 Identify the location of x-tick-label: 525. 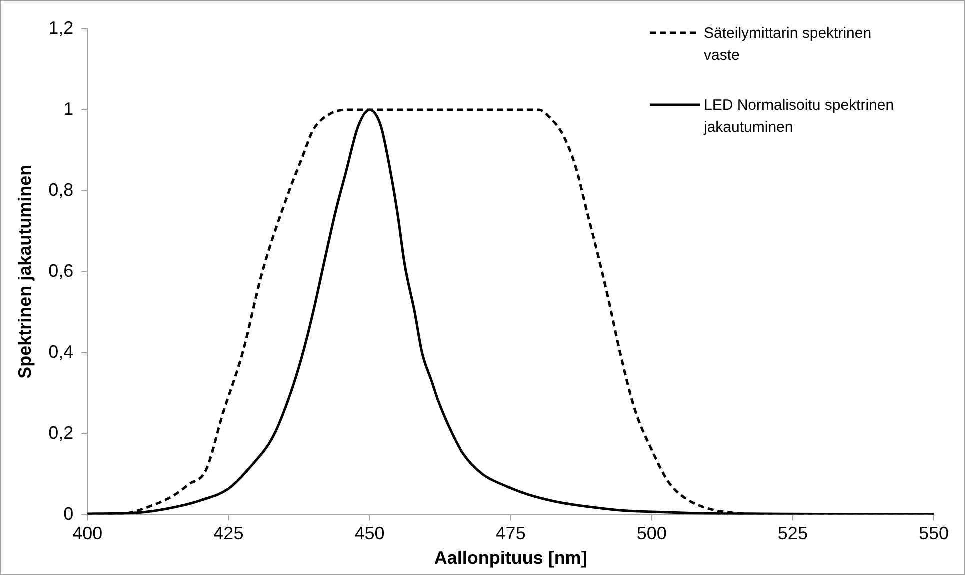
(793, 534).